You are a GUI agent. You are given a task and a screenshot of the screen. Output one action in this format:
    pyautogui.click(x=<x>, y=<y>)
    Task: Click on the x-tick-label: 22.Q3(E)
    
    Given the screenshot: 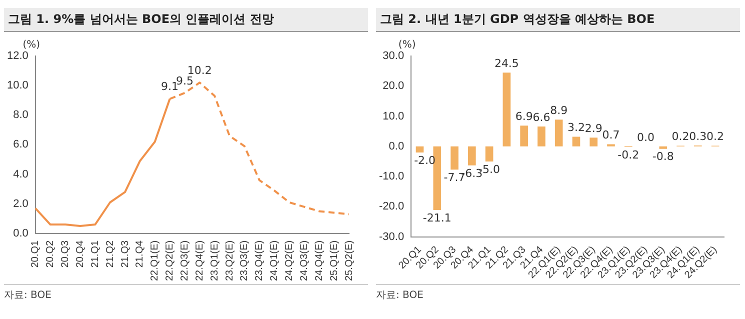 What is the action you would take?
    pyautogui.click(x=184, y=261)
    